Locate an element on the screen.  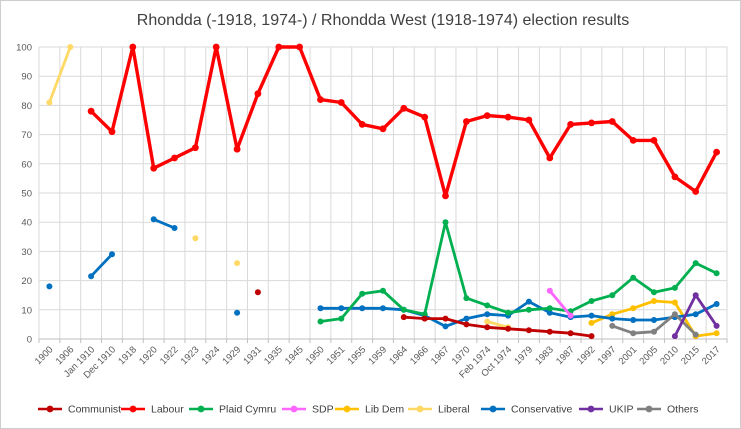
legend-item-conservative: Conservative is located at coordinates (526, 410).